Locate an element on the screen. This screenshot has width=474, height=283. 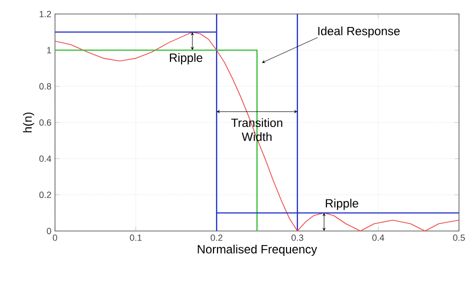
x-tick-label: 0 is located at coordinates (55, 237).